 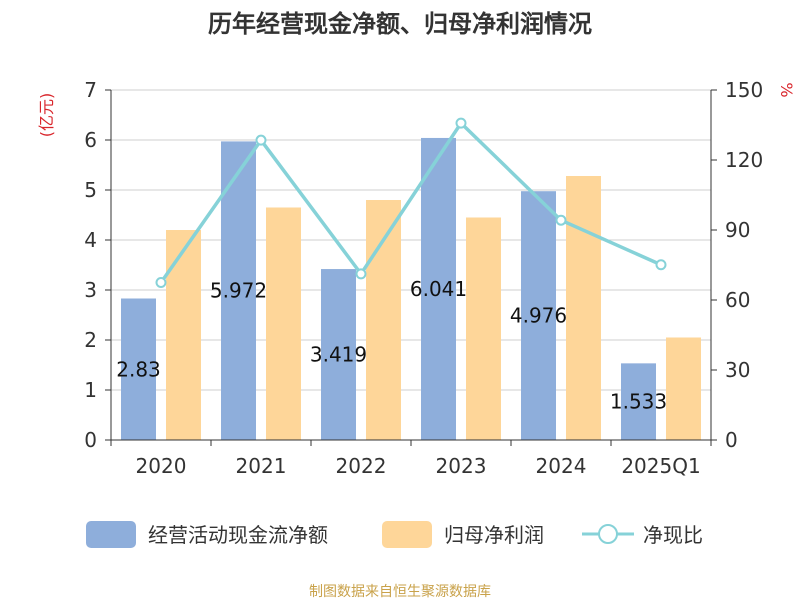 I want to click on x-axis: 2020 2021 2022 2023 2024 2025Q1, so click(x=411, y=458).